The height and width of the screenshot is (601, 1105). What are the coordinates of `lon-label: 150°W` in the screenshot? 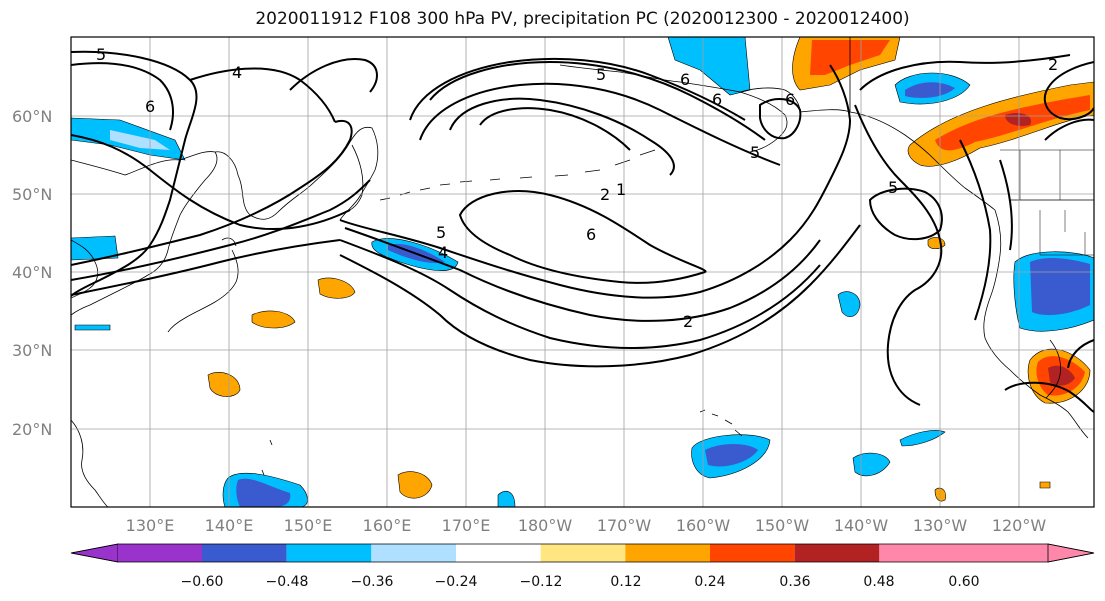 It's located at (782, 525).